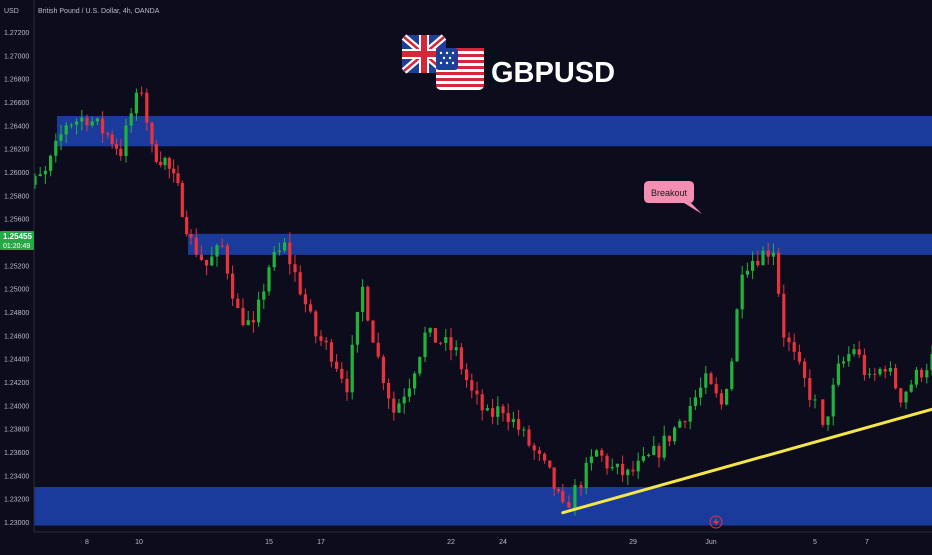  Describe the element at coordinates (11, 11) in the screenshot. I see `currency-label: USD` at that location.